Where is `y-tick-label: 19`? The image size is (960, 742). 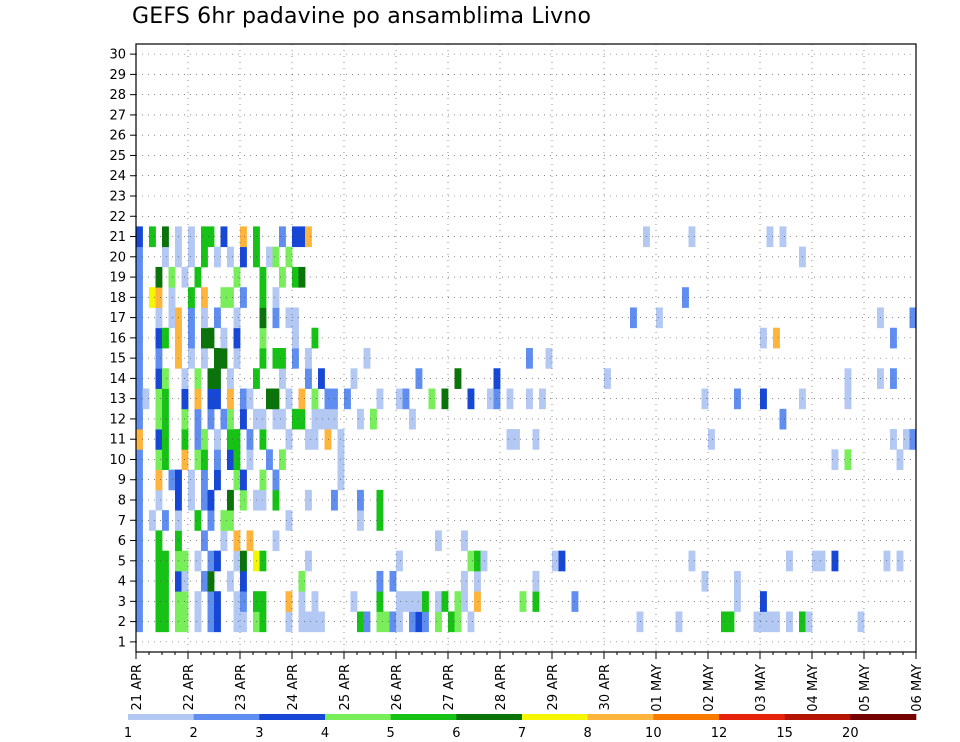
y-tick-label: 19 is located at coordinates (117, 278).